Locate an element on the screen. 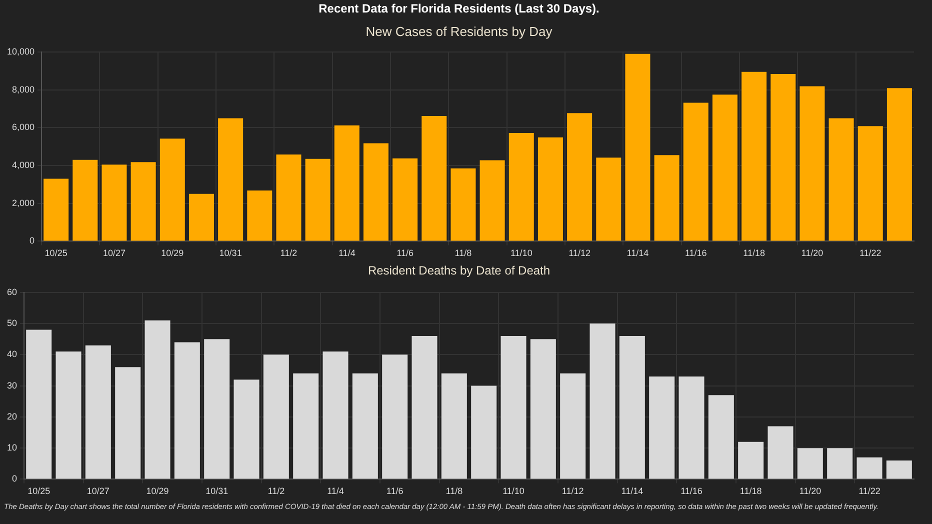  y-tick-label: 4,000 is located at coordinates (23, 165).